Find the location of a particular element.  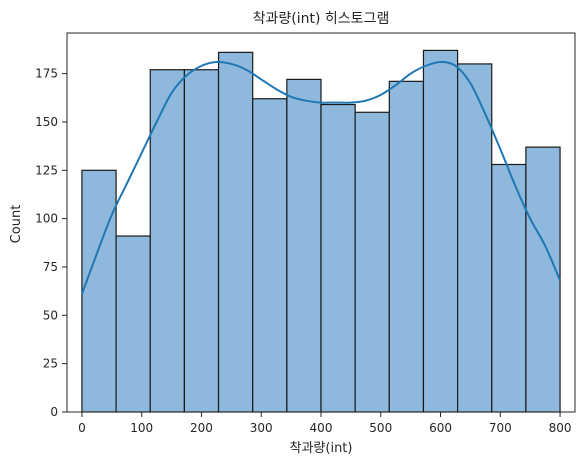

y-axis-label: Count is located at coordinates (16, 224).